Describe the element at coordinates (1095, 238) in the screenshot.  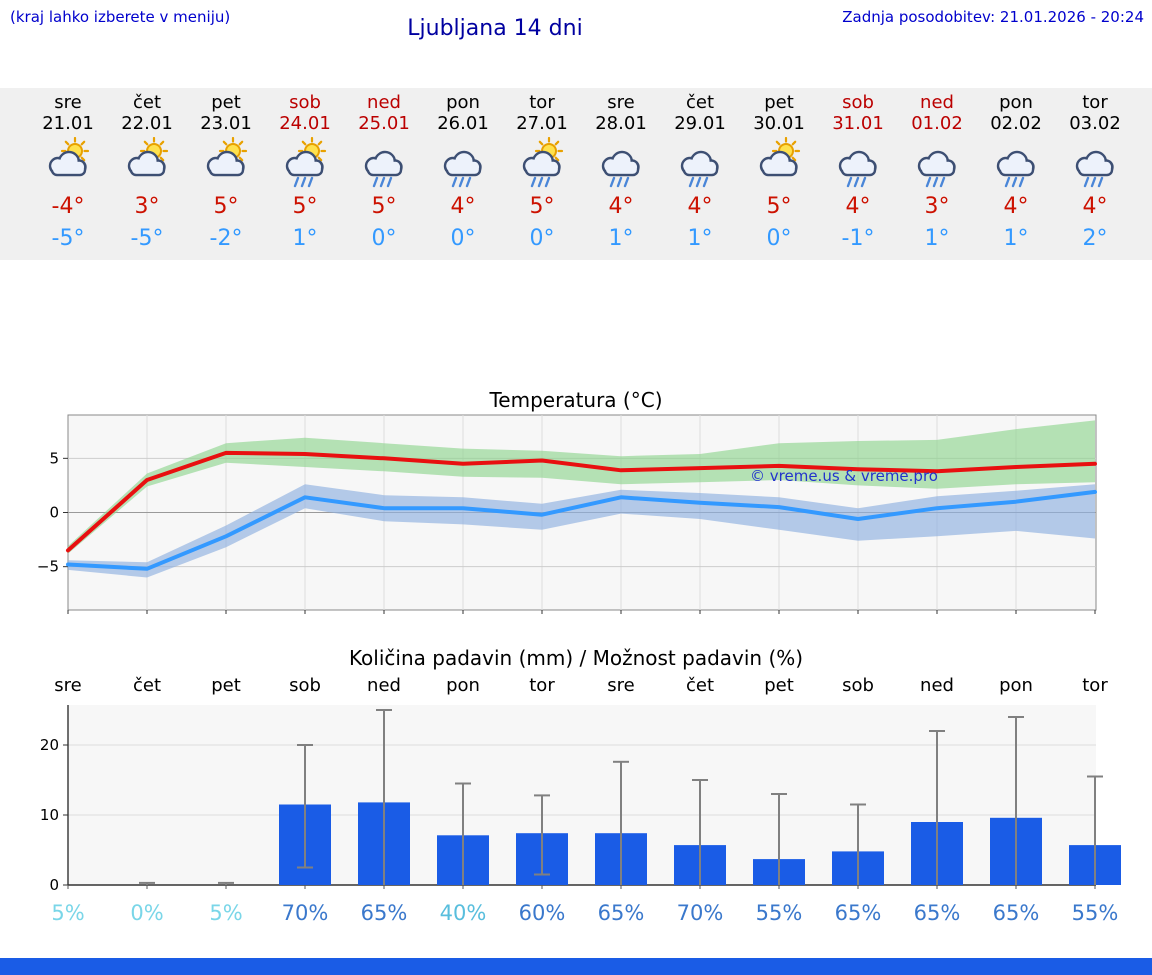
I see `temp-low: 2°` at that location.